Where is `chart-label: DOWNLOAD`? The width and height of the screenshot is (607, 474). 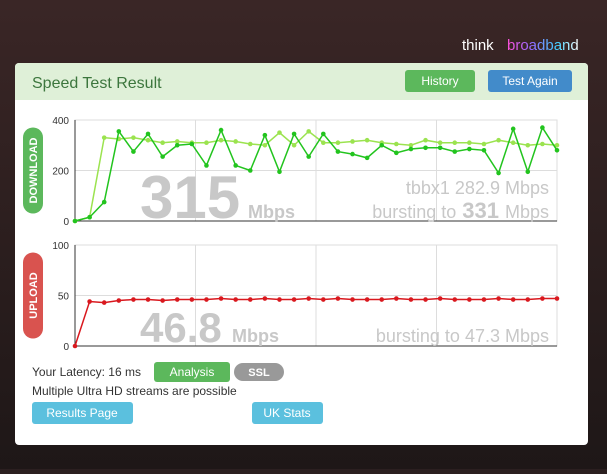
chart-label: DOWNLOAD is located at coordinates (34, 170).